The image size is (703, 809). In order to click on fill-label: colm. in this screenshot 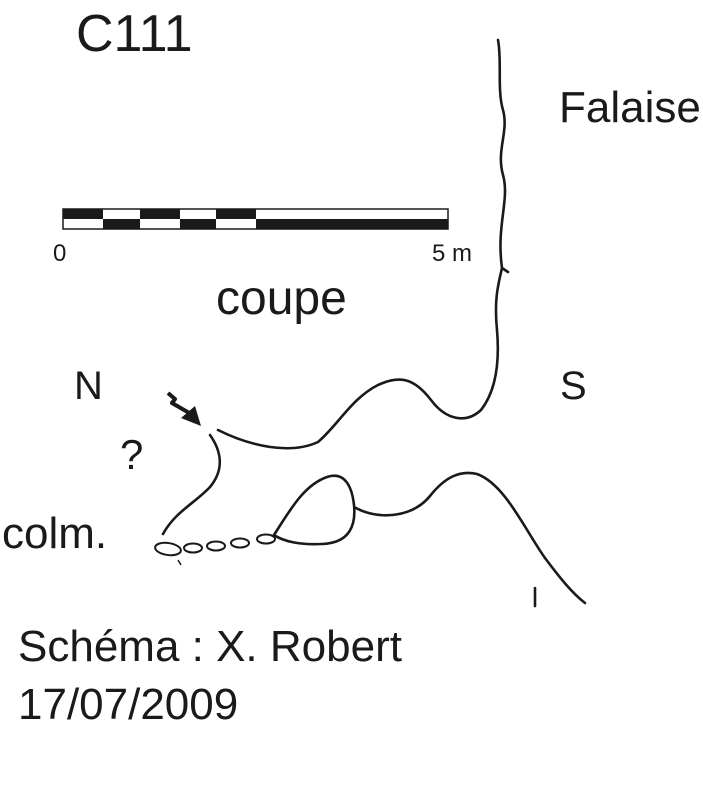, I will do `click(55, 533)`.